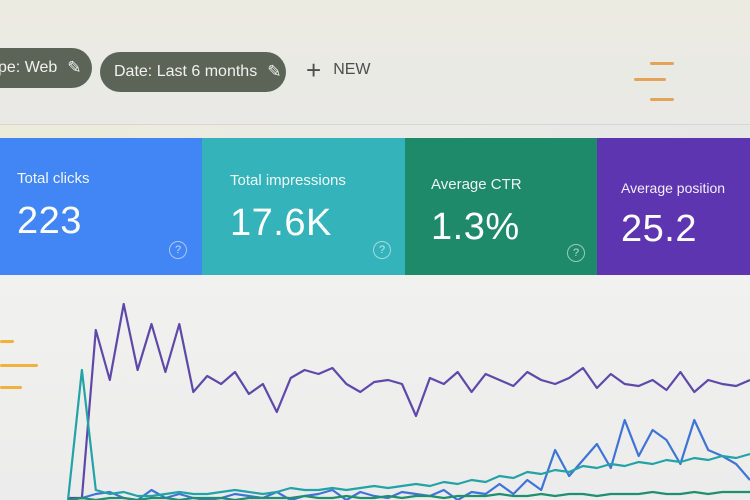  What do you see at coordinates (288, 180) in the screenshot?
I see `metric-label: Total impressions` at bounding box center [288, 180].